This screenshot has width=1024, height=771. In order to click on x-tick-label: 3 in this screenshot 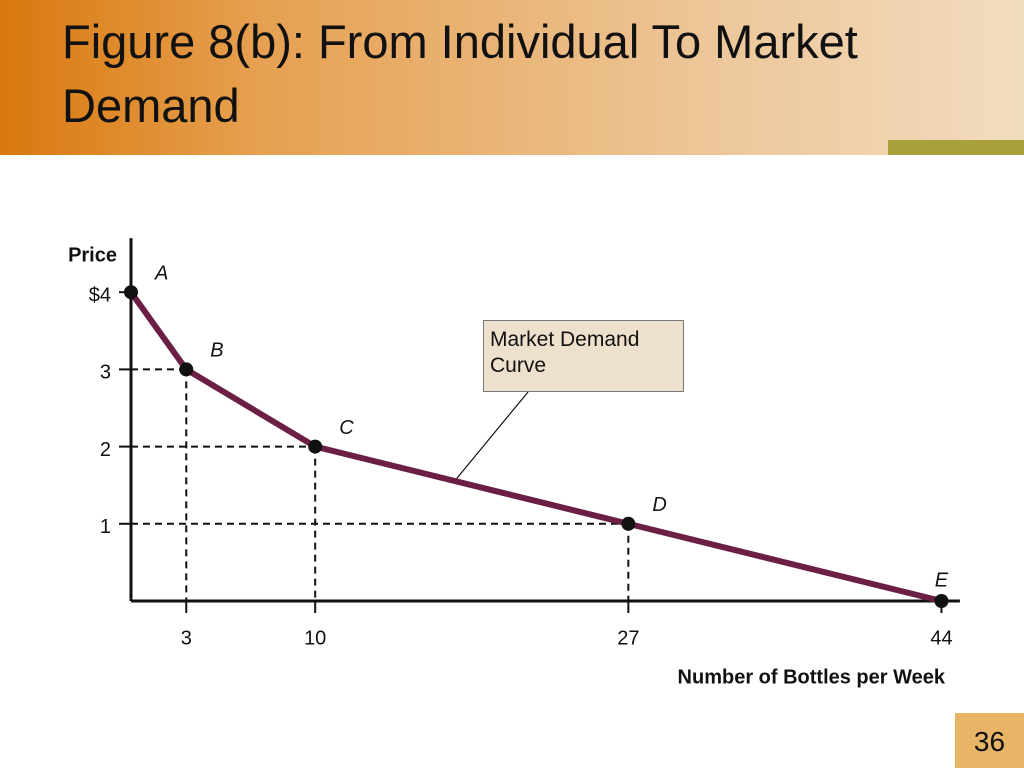, I will do `click(186, 638)`.